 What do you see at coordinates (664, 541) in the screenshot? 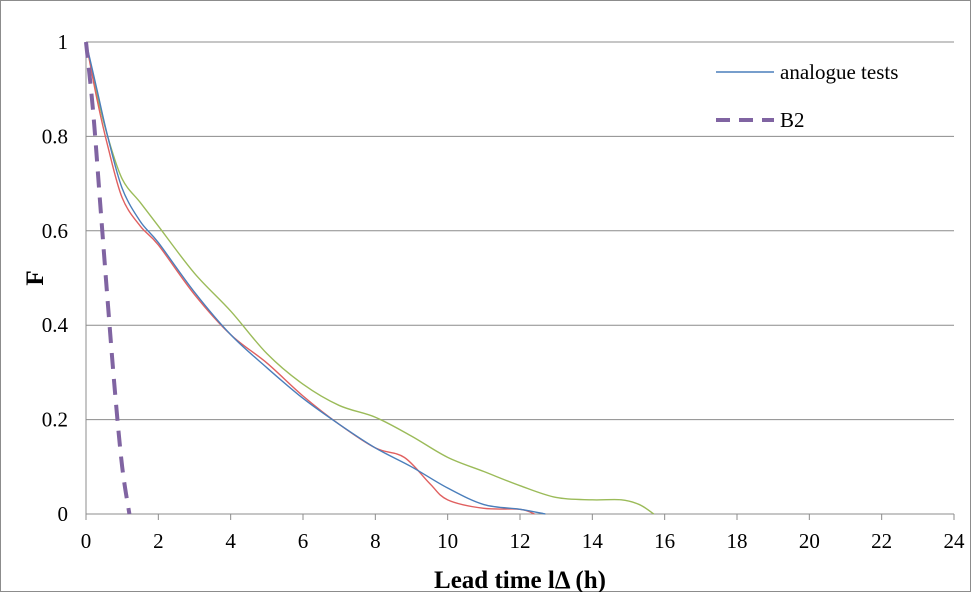
I see `x-tick-label: 16` at bounding box center [664, 541].